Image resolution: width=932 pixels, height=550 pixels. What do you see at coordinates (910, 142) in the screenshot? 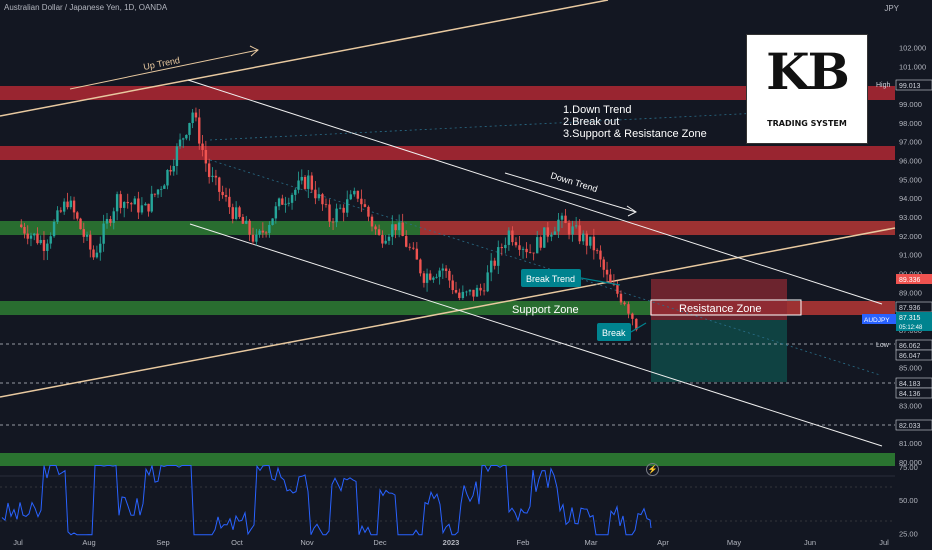
I see `price-tick-label: 97.000` at bounding box center [910, 142].